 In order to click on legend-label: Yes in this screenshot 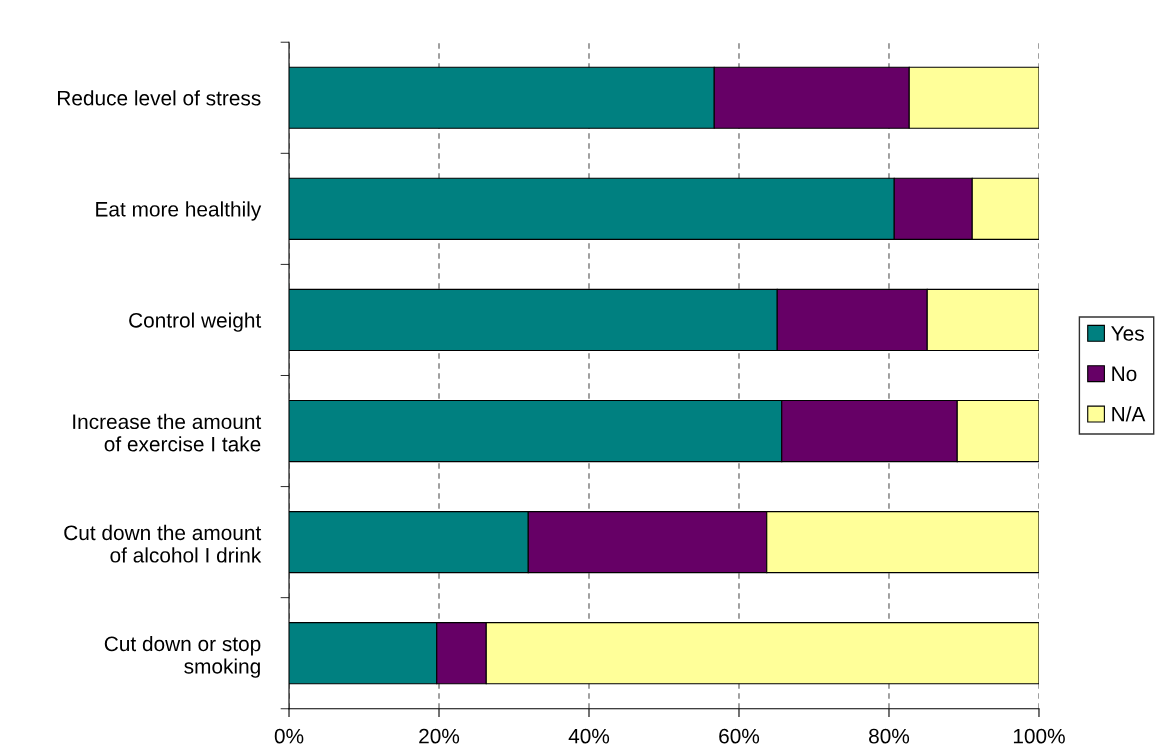, I will do `click(1127, 333)`.